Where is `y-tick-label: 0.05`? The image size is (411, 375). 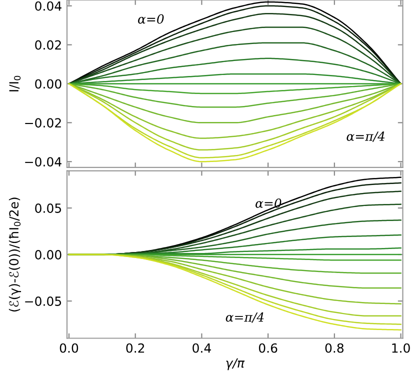 y-tick-label: 0.05 is located at coordinates (48, 208).